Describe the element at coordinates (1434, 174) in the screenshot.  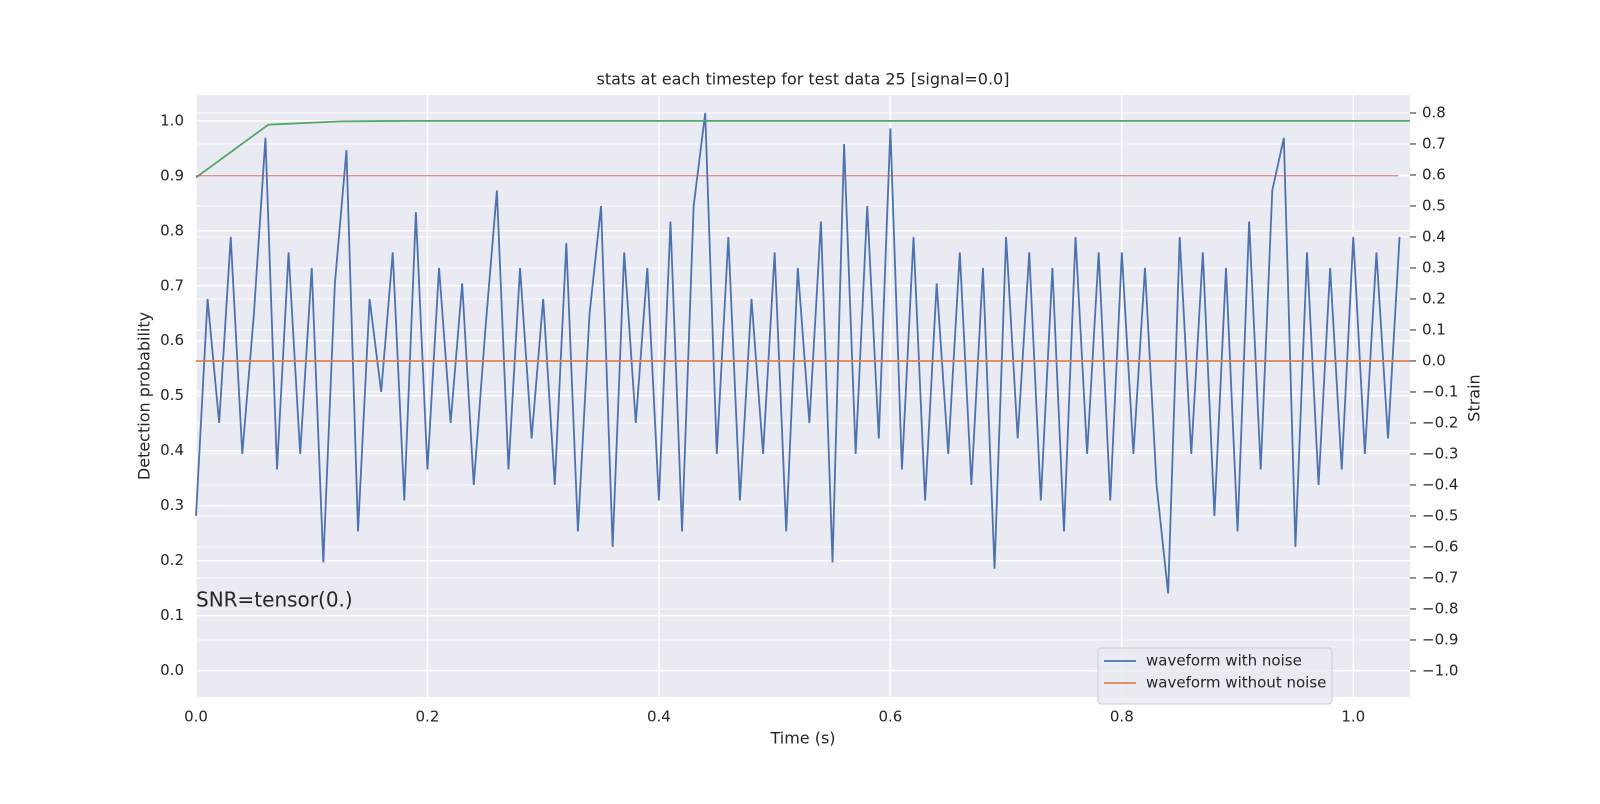
I see `y2-tick-label: 0.6` at that location.